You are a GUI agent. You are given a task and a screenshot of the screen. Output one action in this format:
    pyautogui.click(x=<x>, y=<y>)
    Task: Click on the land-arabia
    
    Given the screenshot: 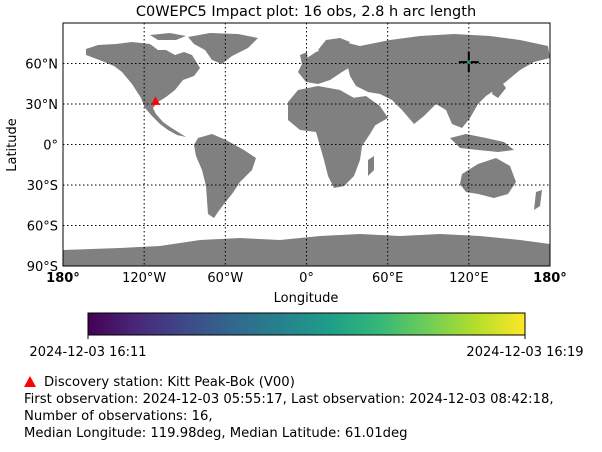 What is the action you would take?
    pyautogui.click(x=370, y=111)
    